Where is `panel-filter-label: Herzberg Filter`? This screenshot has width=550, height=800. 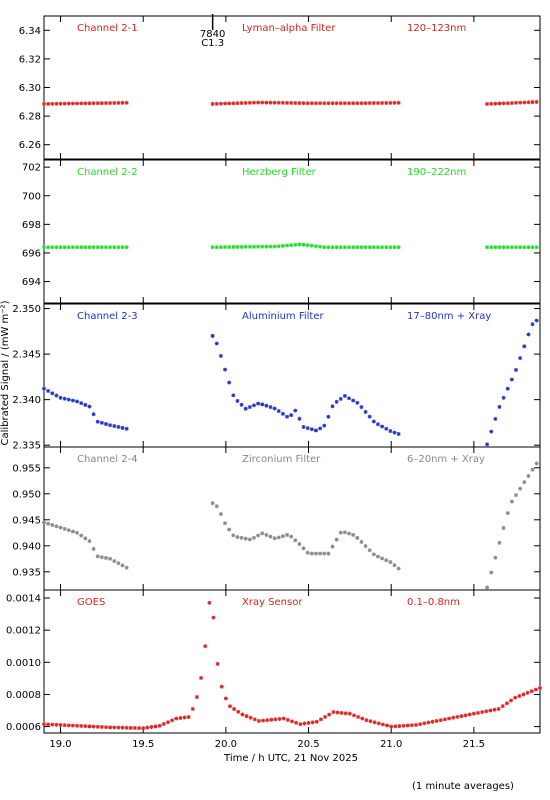 panel-filter-label: Herzberg Filter is located at coordinates (279, 172).